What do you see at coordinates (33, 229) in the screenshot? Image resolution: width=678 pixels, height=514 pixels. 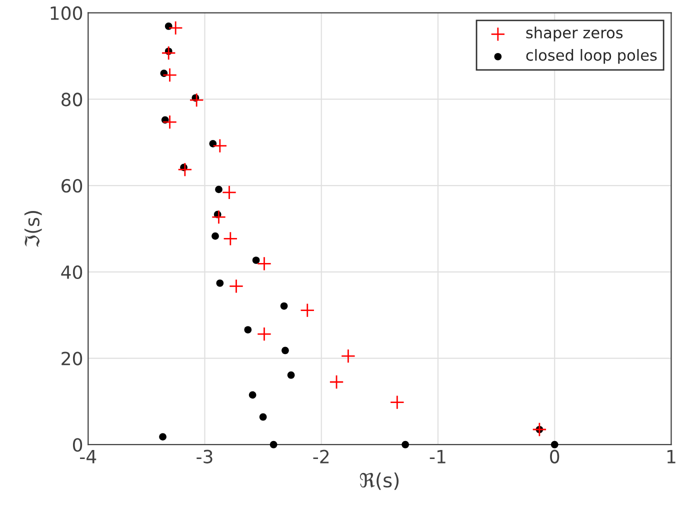 I see `y-axis-title: ℑ(s)` at bounding box center [33, 229].